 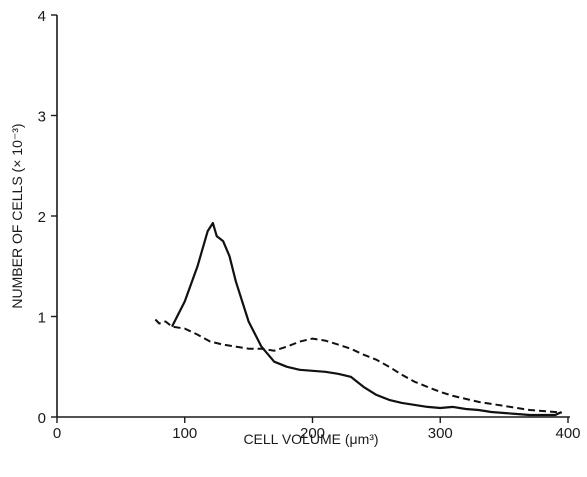 I want to click on x-tick-label: 300, so click(x=440, y=433).